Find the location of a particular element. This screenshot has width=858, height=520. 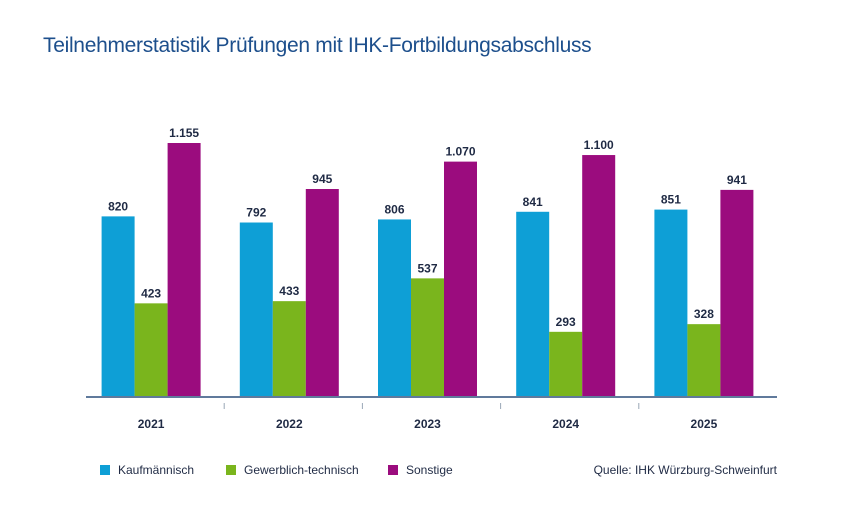

x-tick-label-2021: 2021 is located at coordinates (151, 424).